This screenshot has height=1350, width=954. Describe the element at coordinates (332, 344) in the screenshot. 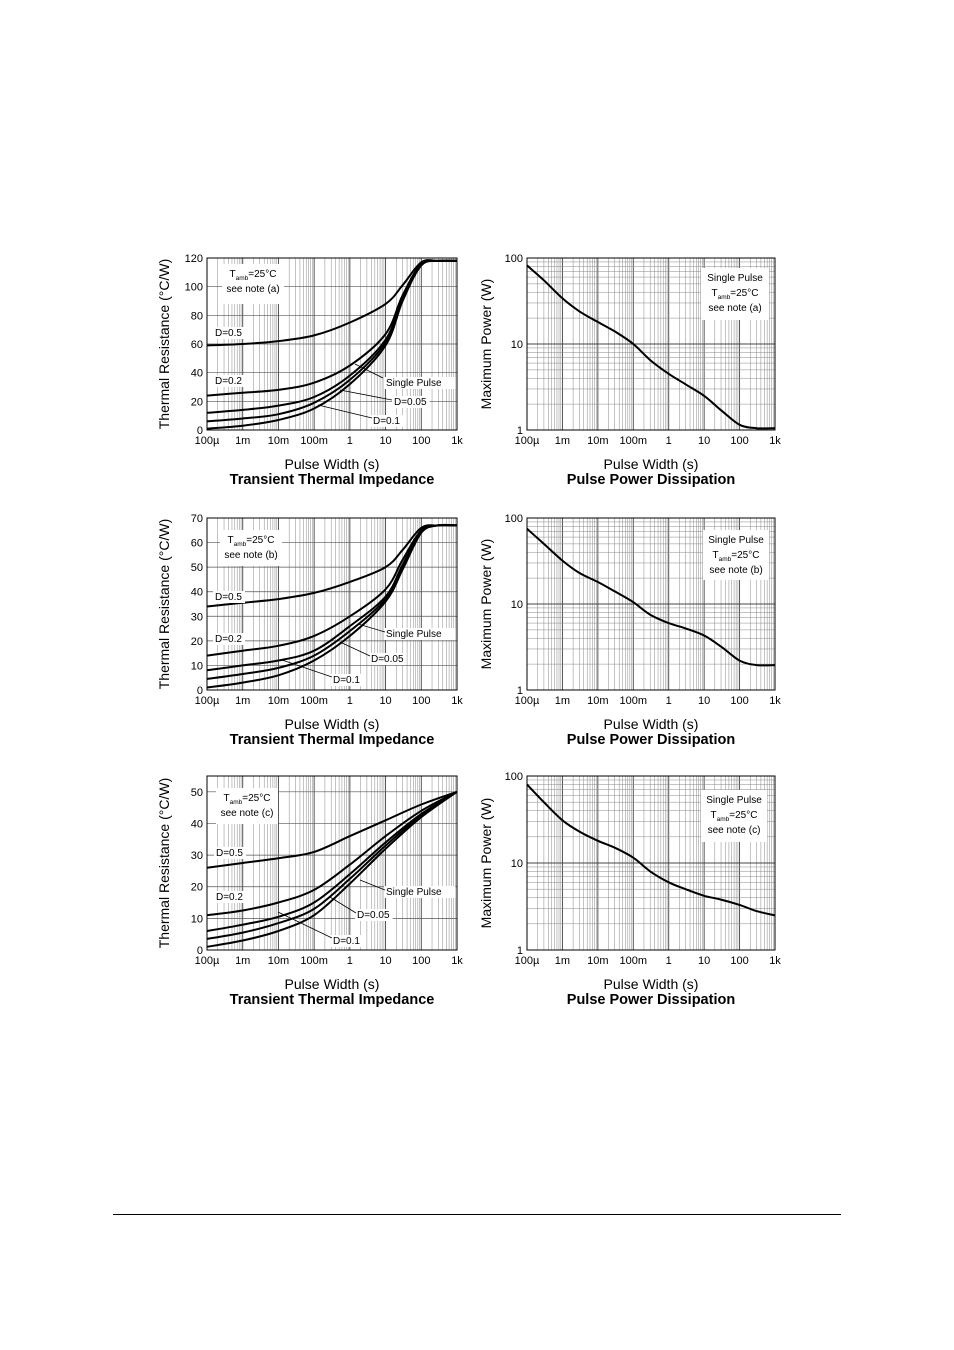

I see `series-line-single-pulse` at that location.